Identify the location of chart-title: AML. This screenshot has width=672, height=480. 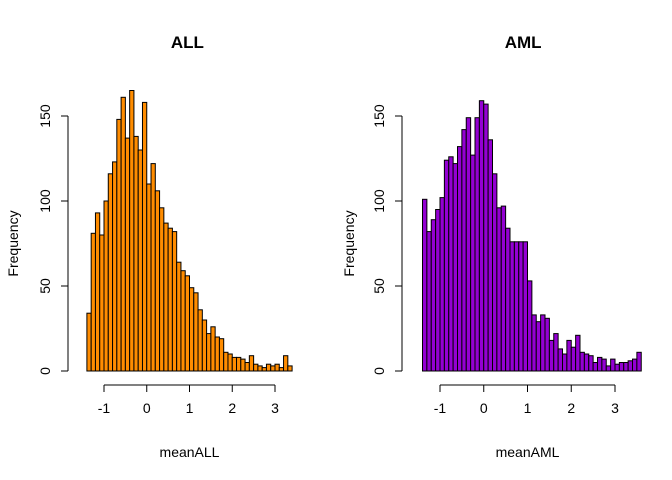
(523, 42).